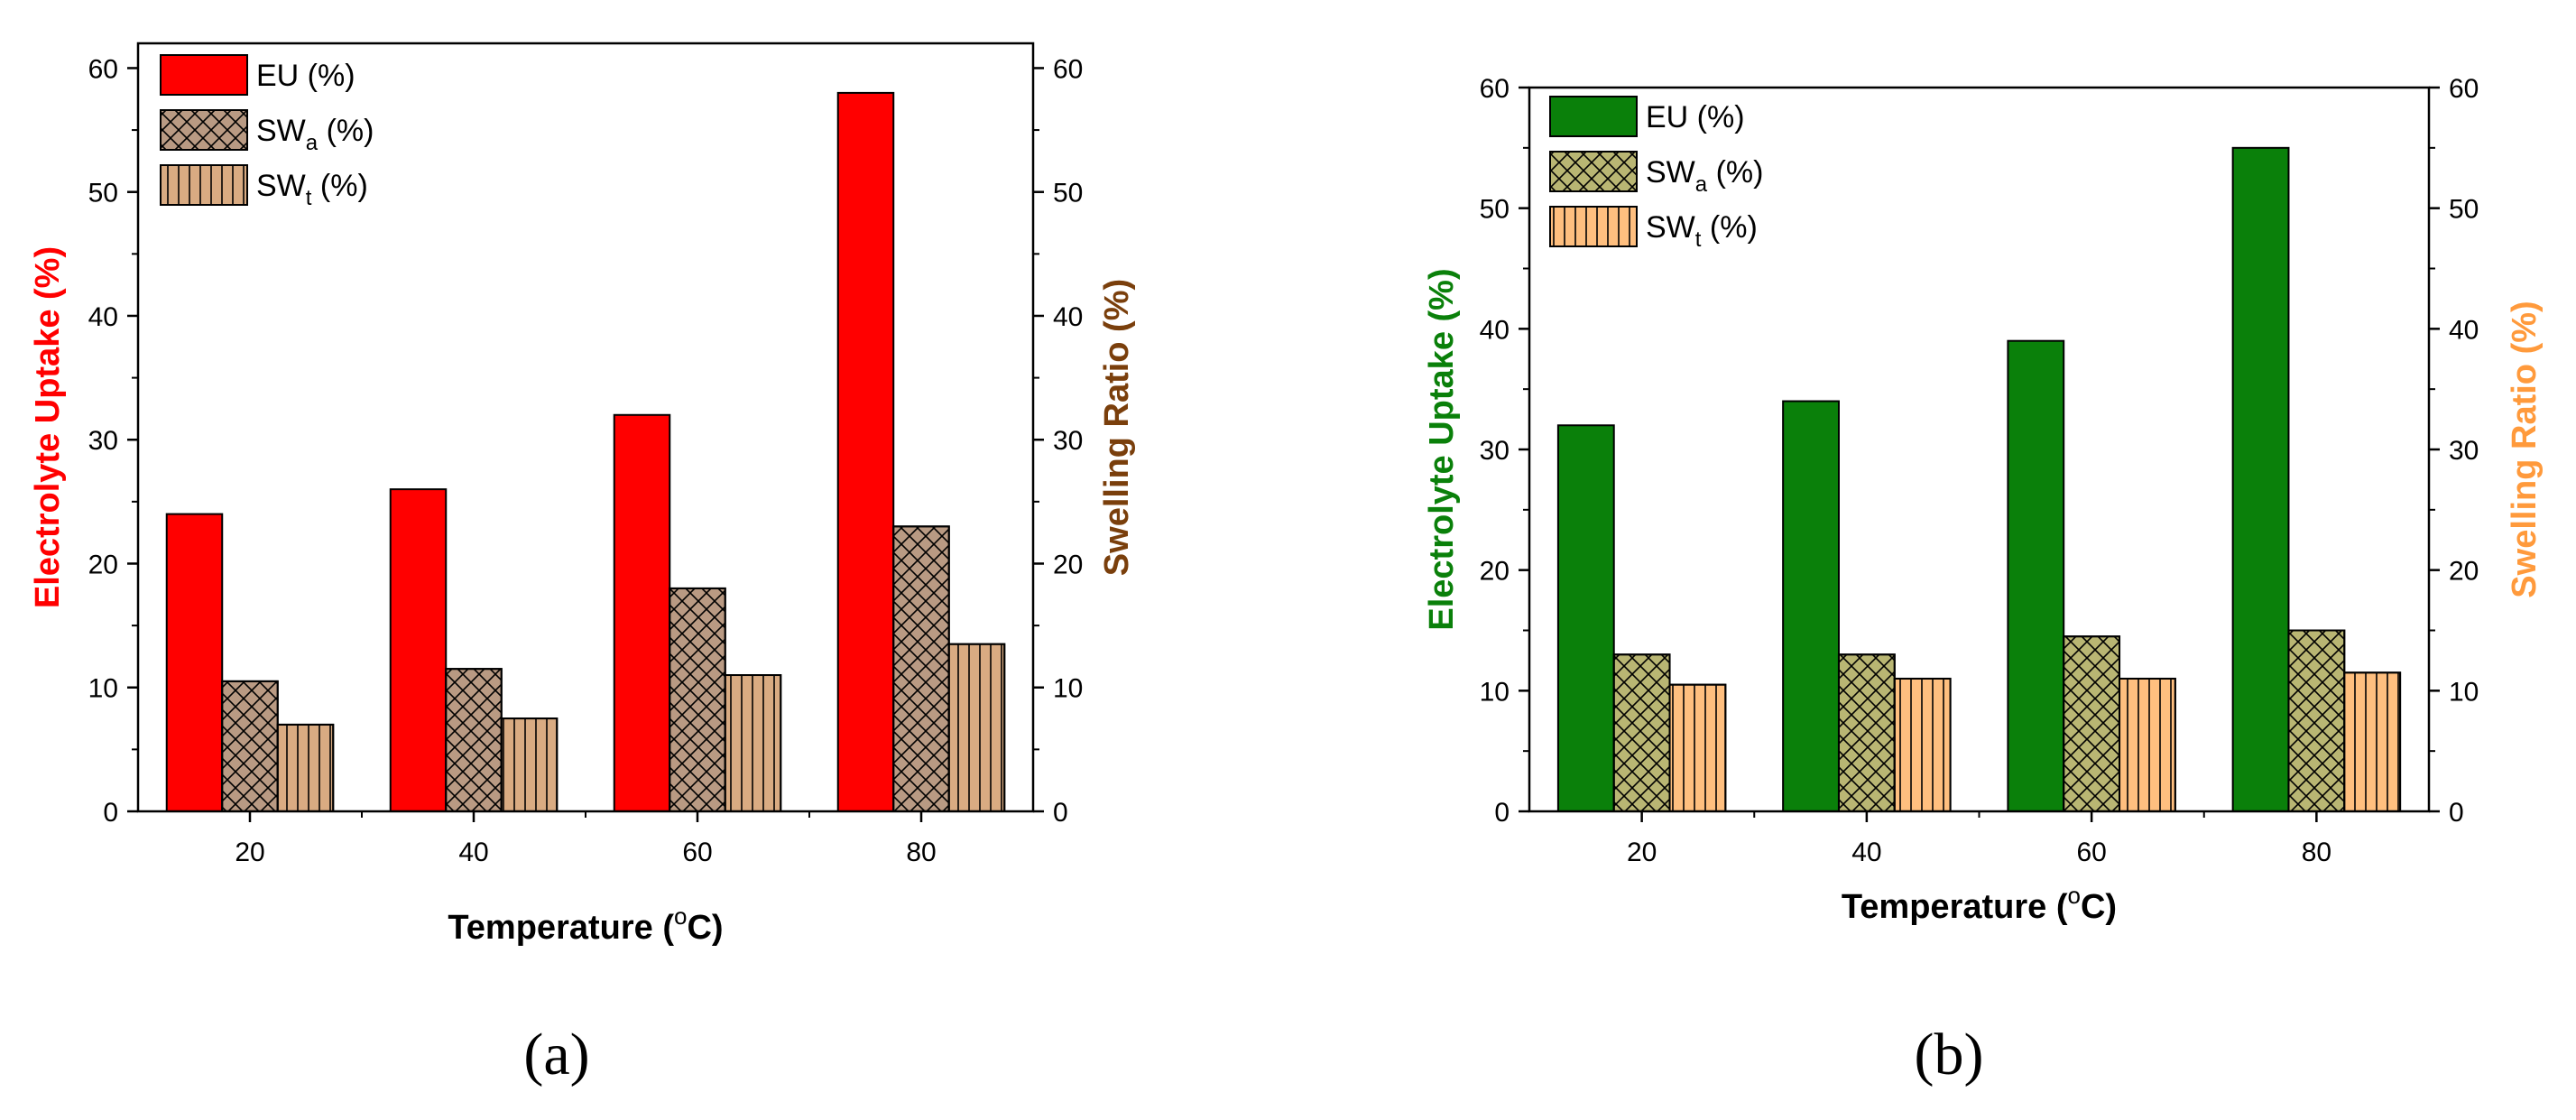 The width and height of the screenshot is (2576, 1120). Describe the element at coordinates (48, 427) in the screenshot. I see `left-y-axis-title: Electrolyte Uptake (%)` at that location.